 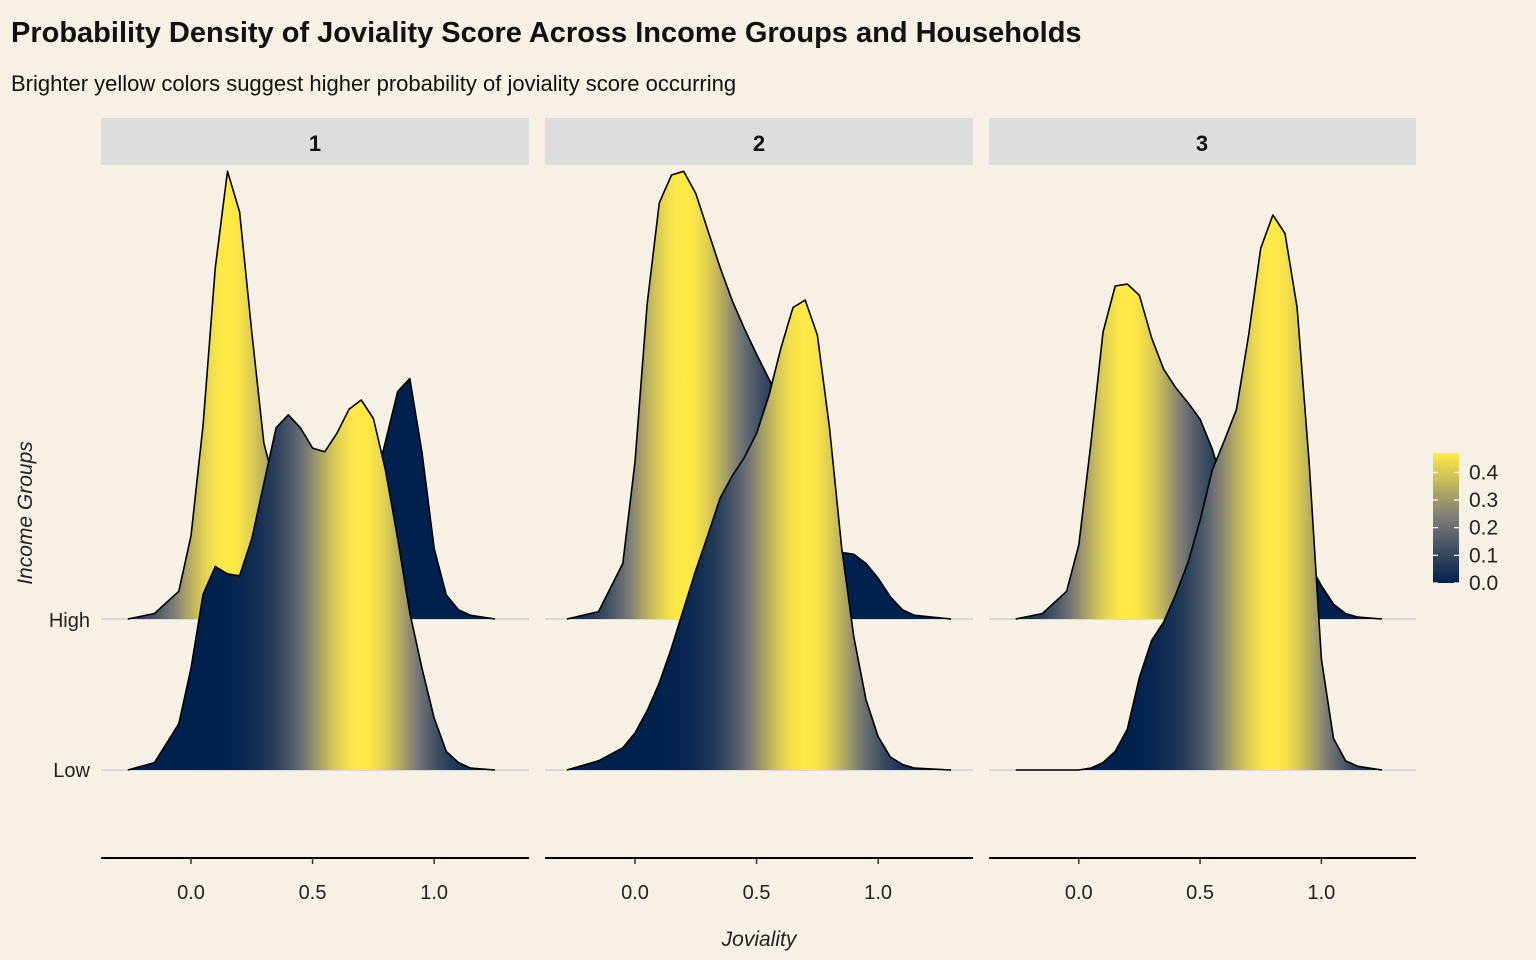 What do you see at coordinates (1484, 472) in the screenshot?
I see `legend-tick-label: 0.4` at bounding box center [1484, 472].